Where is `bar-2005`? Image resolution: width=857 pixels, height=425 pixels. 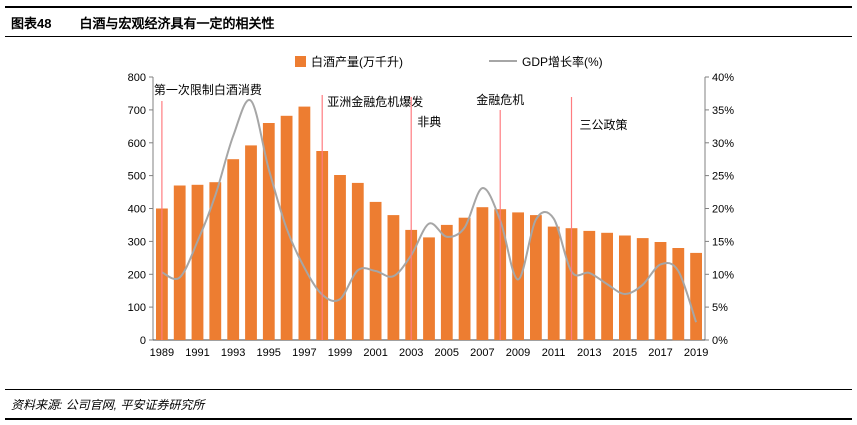
bar-2005 is located at coordinates (446, 282).